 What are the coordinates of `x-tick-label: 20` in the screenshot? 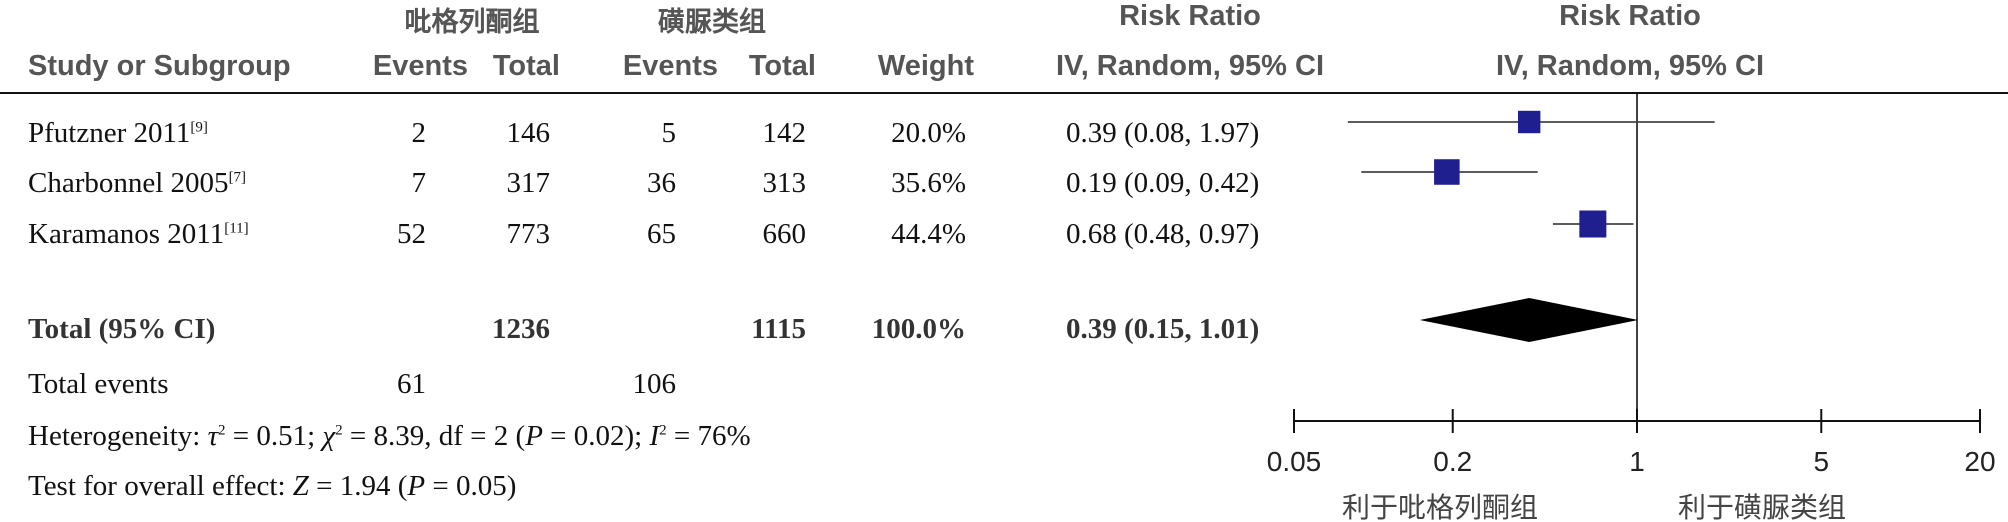 It's located at (1980, 461).